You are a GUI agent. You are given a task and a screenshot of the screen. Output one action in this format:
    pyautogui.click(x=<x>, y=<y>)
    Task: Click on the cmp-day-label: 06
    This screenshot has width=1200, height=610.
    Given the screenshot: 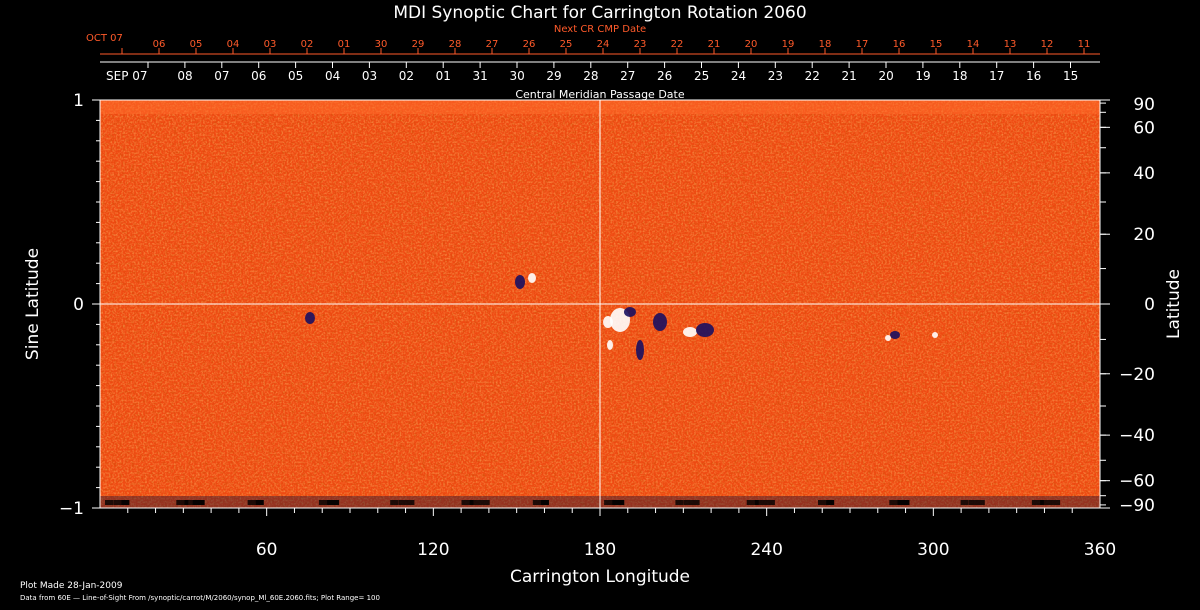 What is the action you would take?
    pyautogui.click(x=258, y=76)
    